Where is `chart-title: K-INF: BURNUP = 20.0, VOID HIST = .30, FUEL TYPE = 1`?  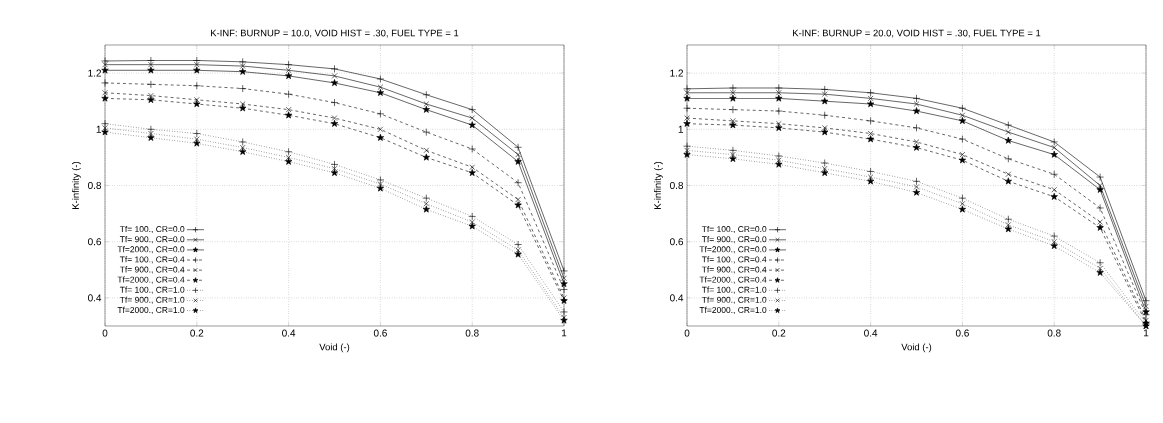 chart-title: K-INF: BURNUP = 20.0, VOID HIST = .30, FUEL TYPE = 1 is located at coordinates (917, 33).